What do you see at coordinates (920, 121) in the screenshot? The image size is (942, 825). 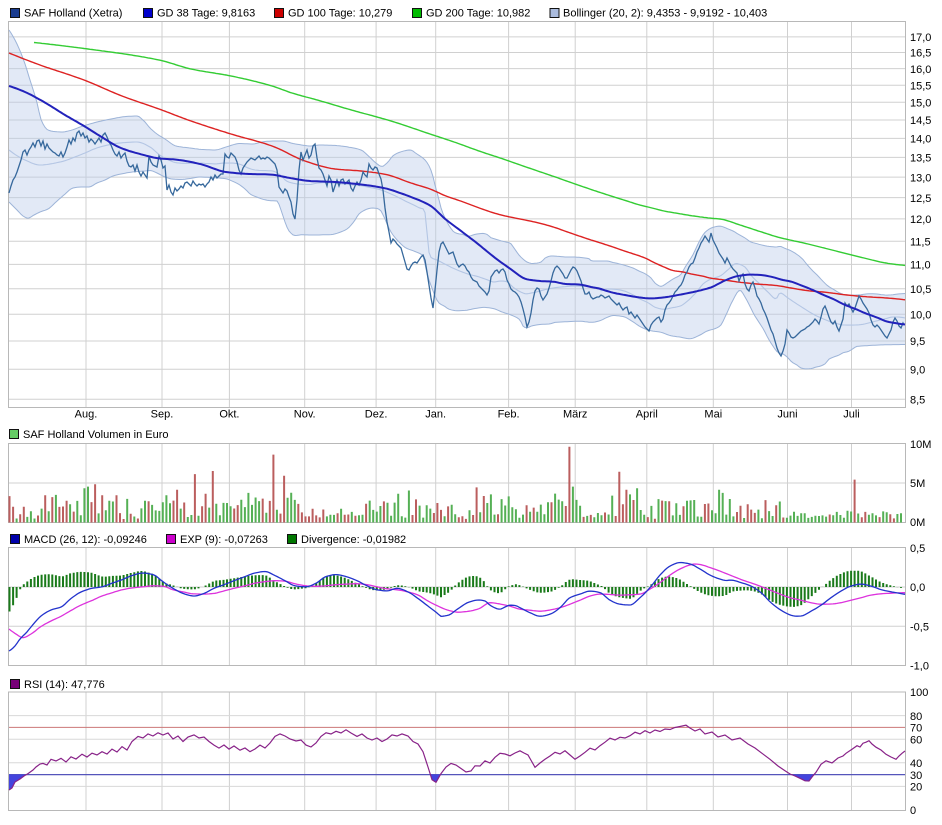 I see `svg-text: 14,5` at bounding box center [920, 121].